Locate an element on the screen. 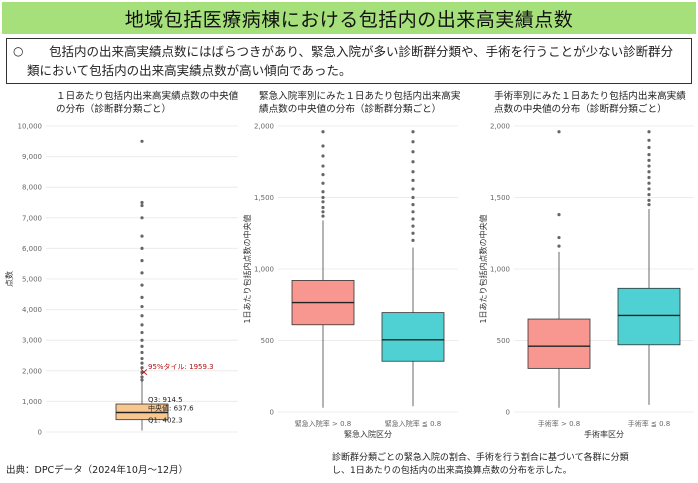 Image resolution: width=698 pixels, height=483 pixels. x-tick-label: 緊急入院率 > 0.8 is located at coordinates (323, 423).